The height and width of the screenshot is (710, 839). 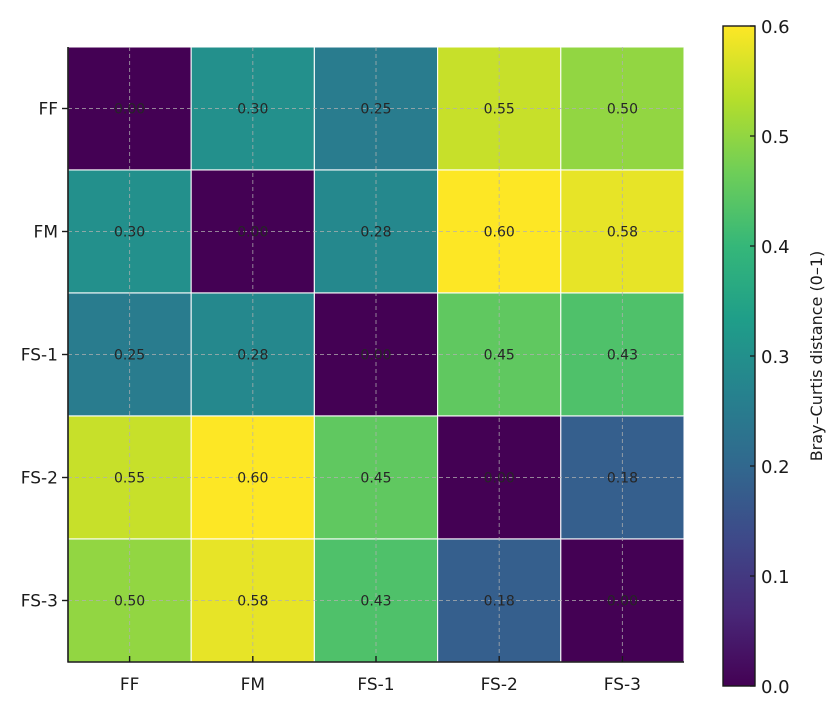 What do you see at coordinates (739, 356) in the screenshot?
I see `colorbar-gradient` at bounding box center [739, 356].